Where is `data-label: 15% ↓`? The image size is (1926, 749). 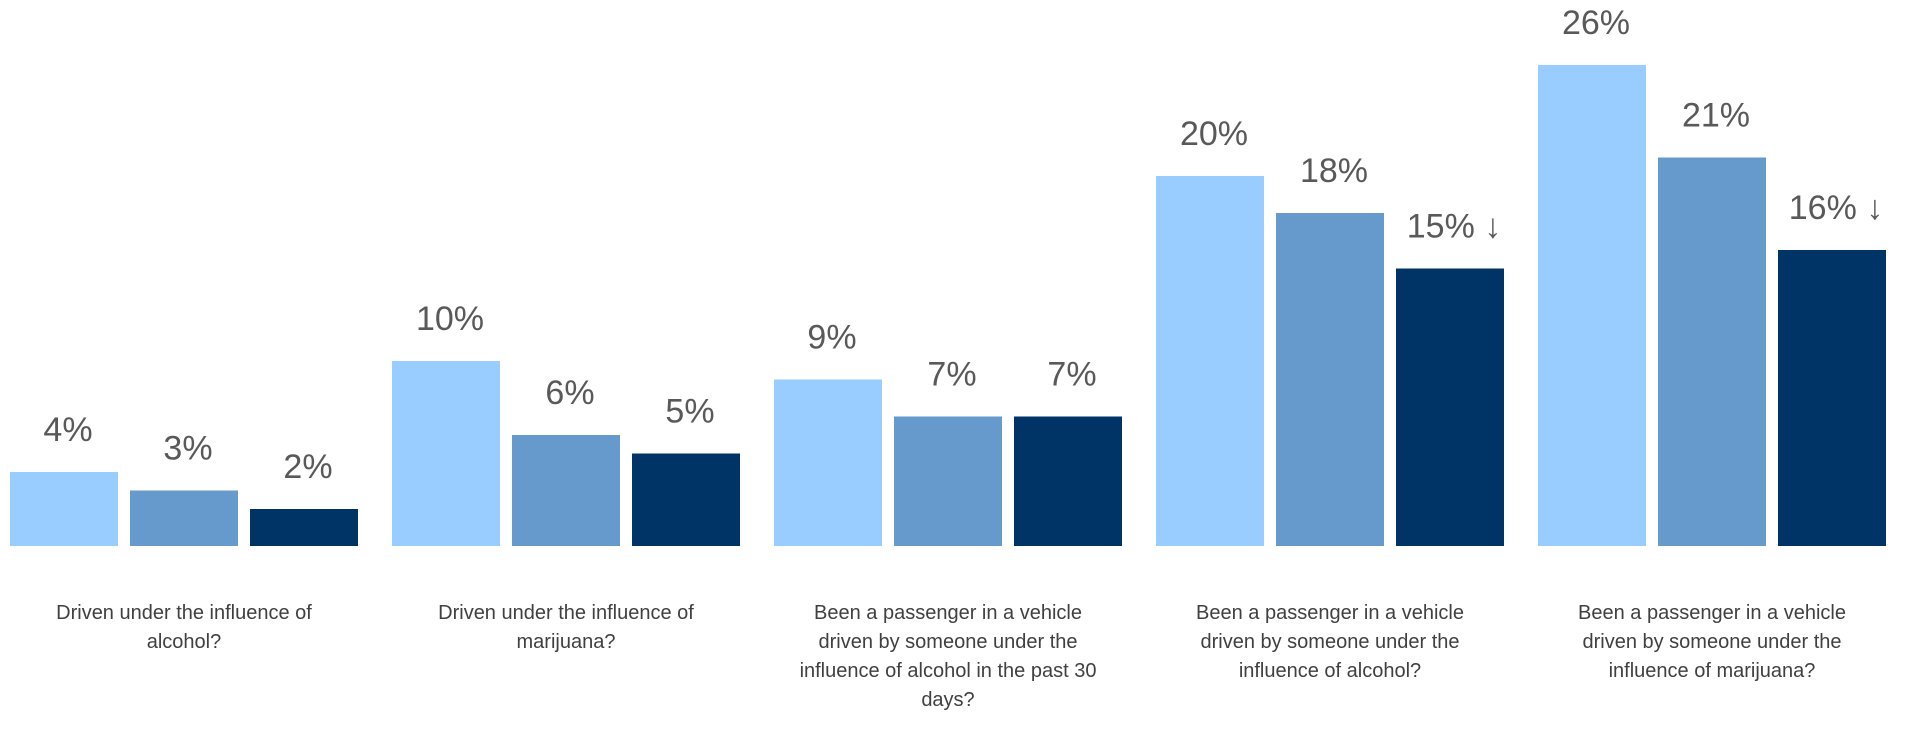
data-label: 15% ↓ is located at coordinates (1454, 226).